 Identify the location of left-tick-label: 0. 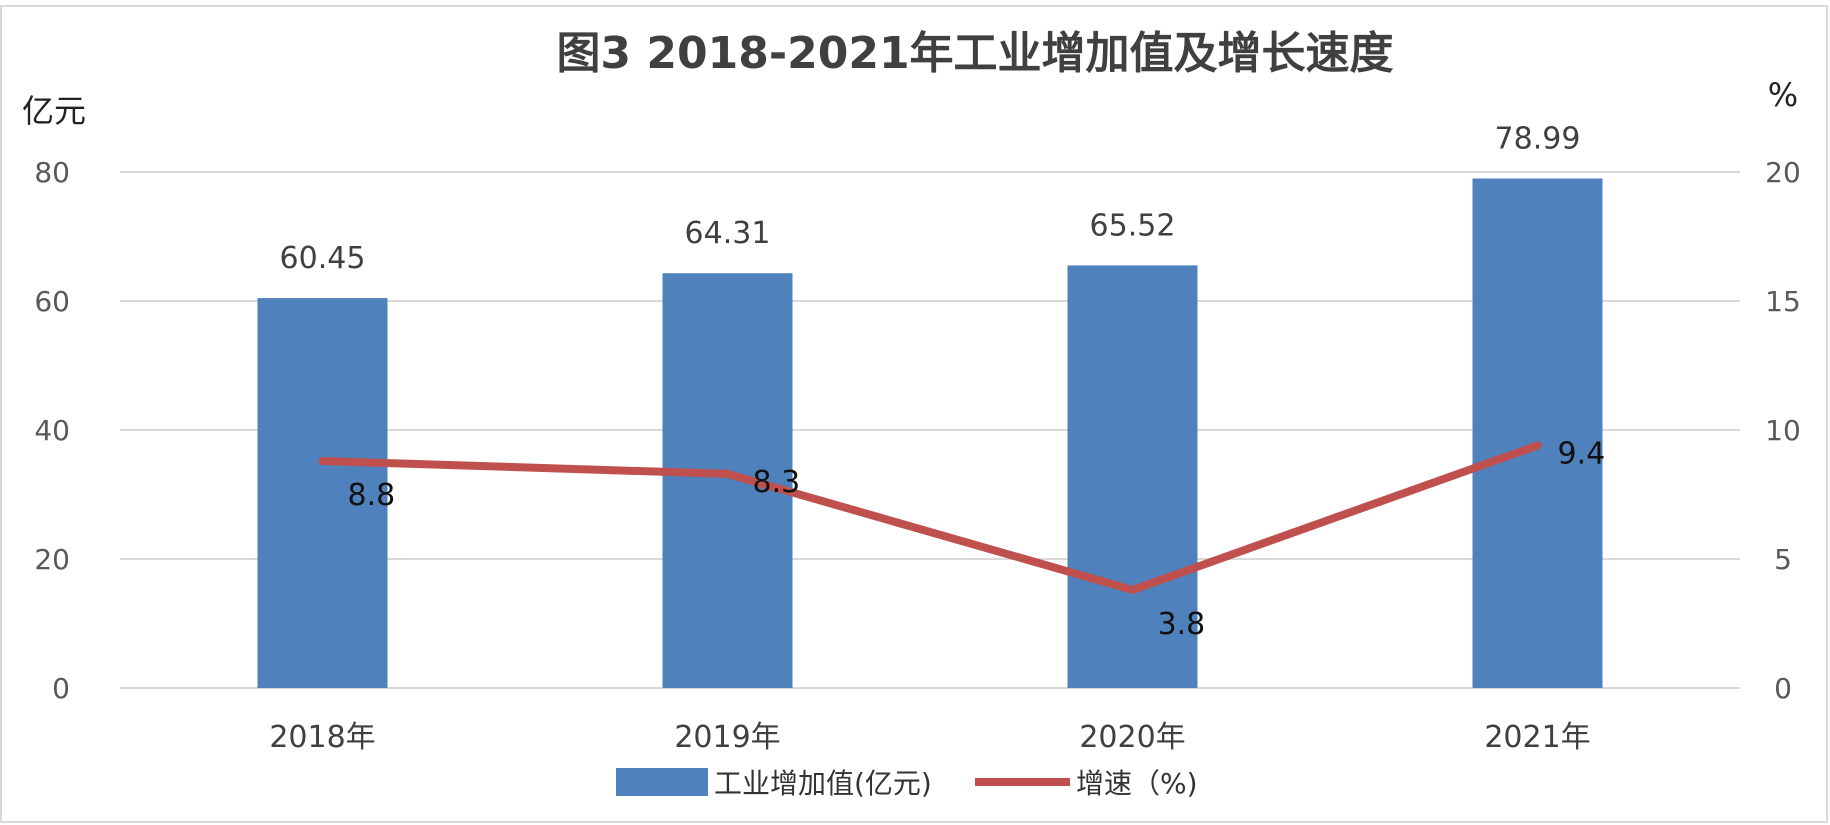
(61, 688).